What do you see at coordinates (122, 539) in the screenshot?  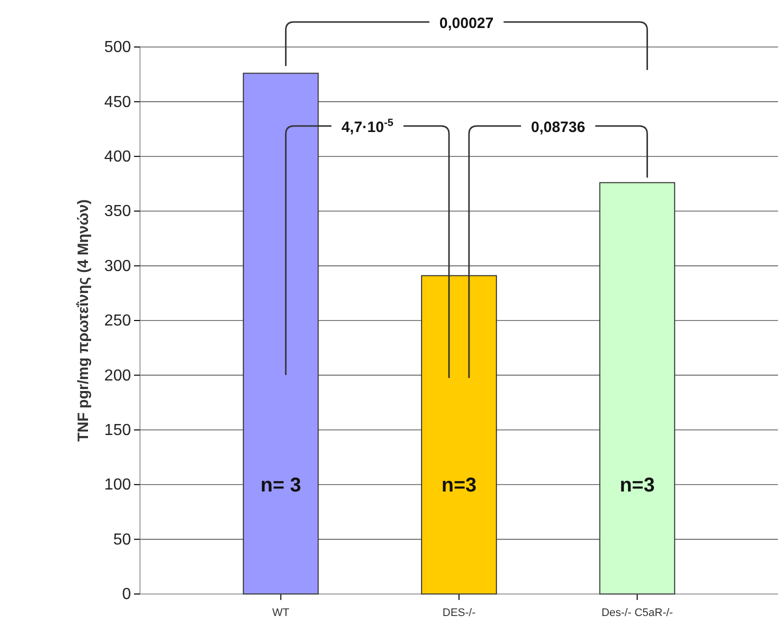 I see `y-tick-label: 50` at bounding box center [122, 539].